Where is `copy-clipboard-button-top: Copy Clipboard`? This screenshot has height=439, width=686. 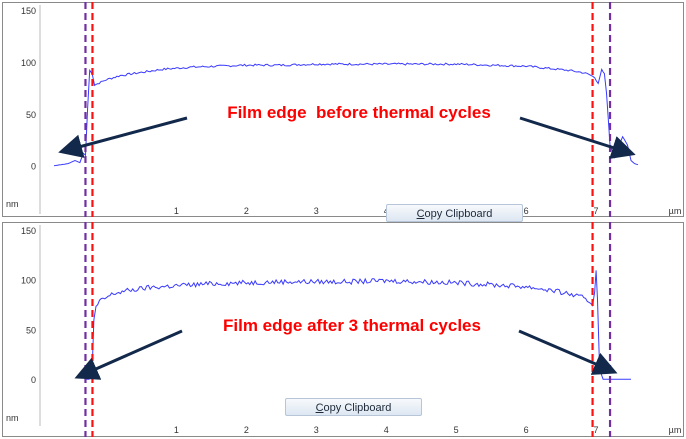
copy-clipboard-button-top: Copy Clipboard is located at coordinates (454, 213).